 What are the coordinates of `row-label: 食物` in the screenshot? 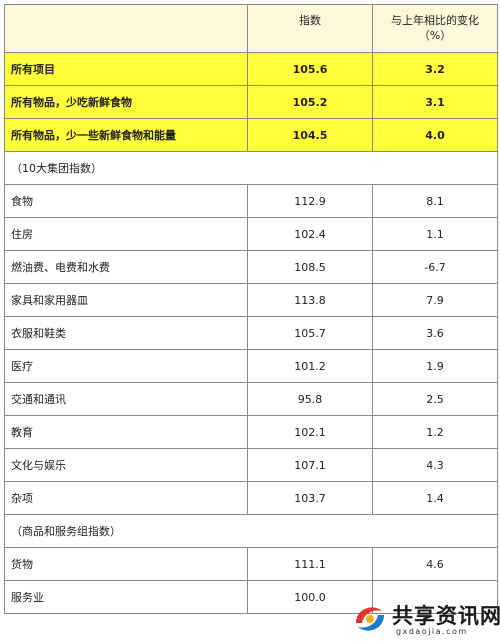 It's located at (126, 201).